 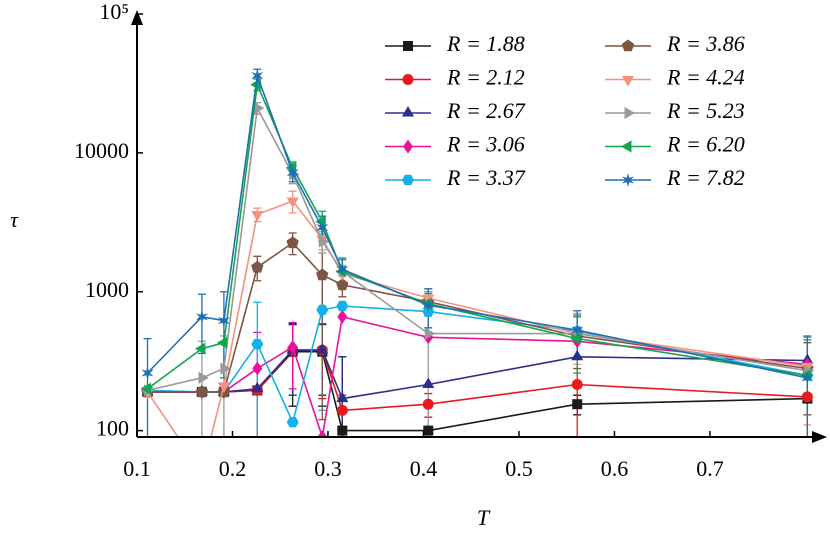 I want to click on legend-label: R = 4.24, so click(x=705, y=77).